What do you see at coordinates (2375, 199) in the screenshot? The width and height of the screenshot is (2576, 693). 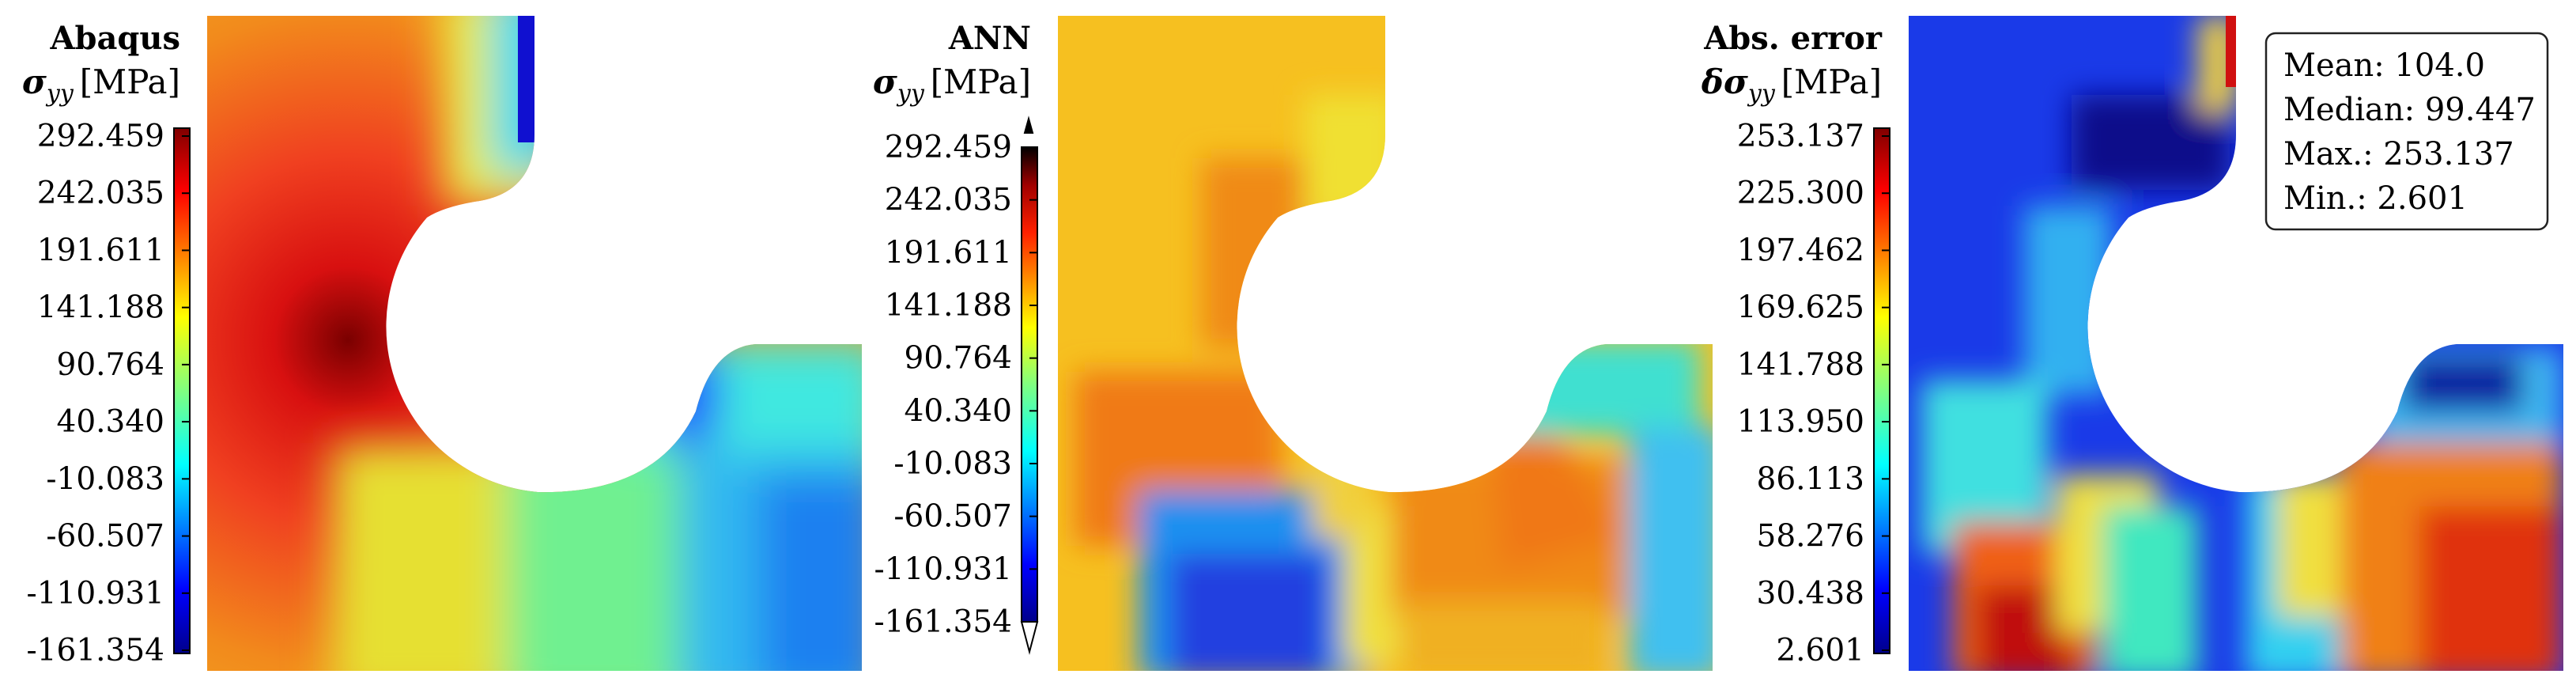 I see `stats-min: Min.: 2.601` at bounding box center [2375, 199].